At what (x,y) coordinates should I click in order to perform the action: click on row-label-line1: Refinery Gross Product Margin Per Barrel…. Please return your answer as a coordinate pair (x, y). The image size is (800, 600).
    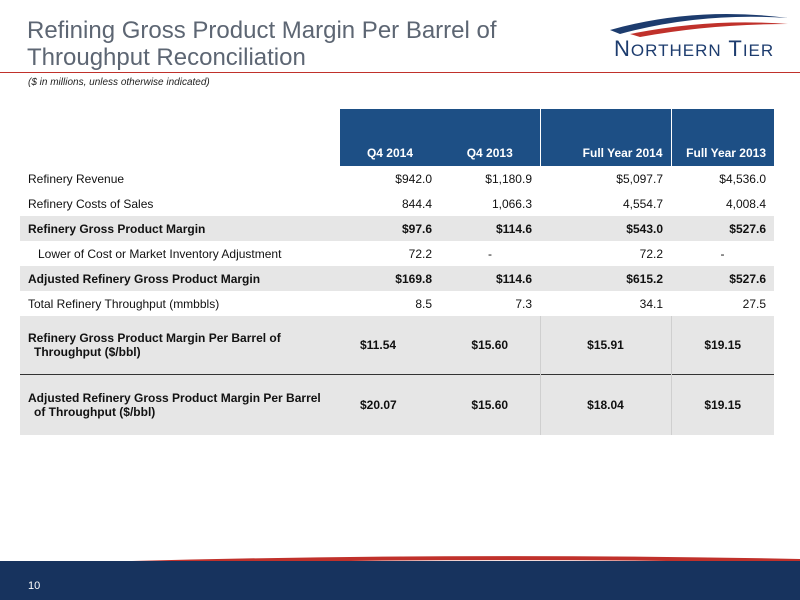
    Looking at the image, I should click on (154, 338).